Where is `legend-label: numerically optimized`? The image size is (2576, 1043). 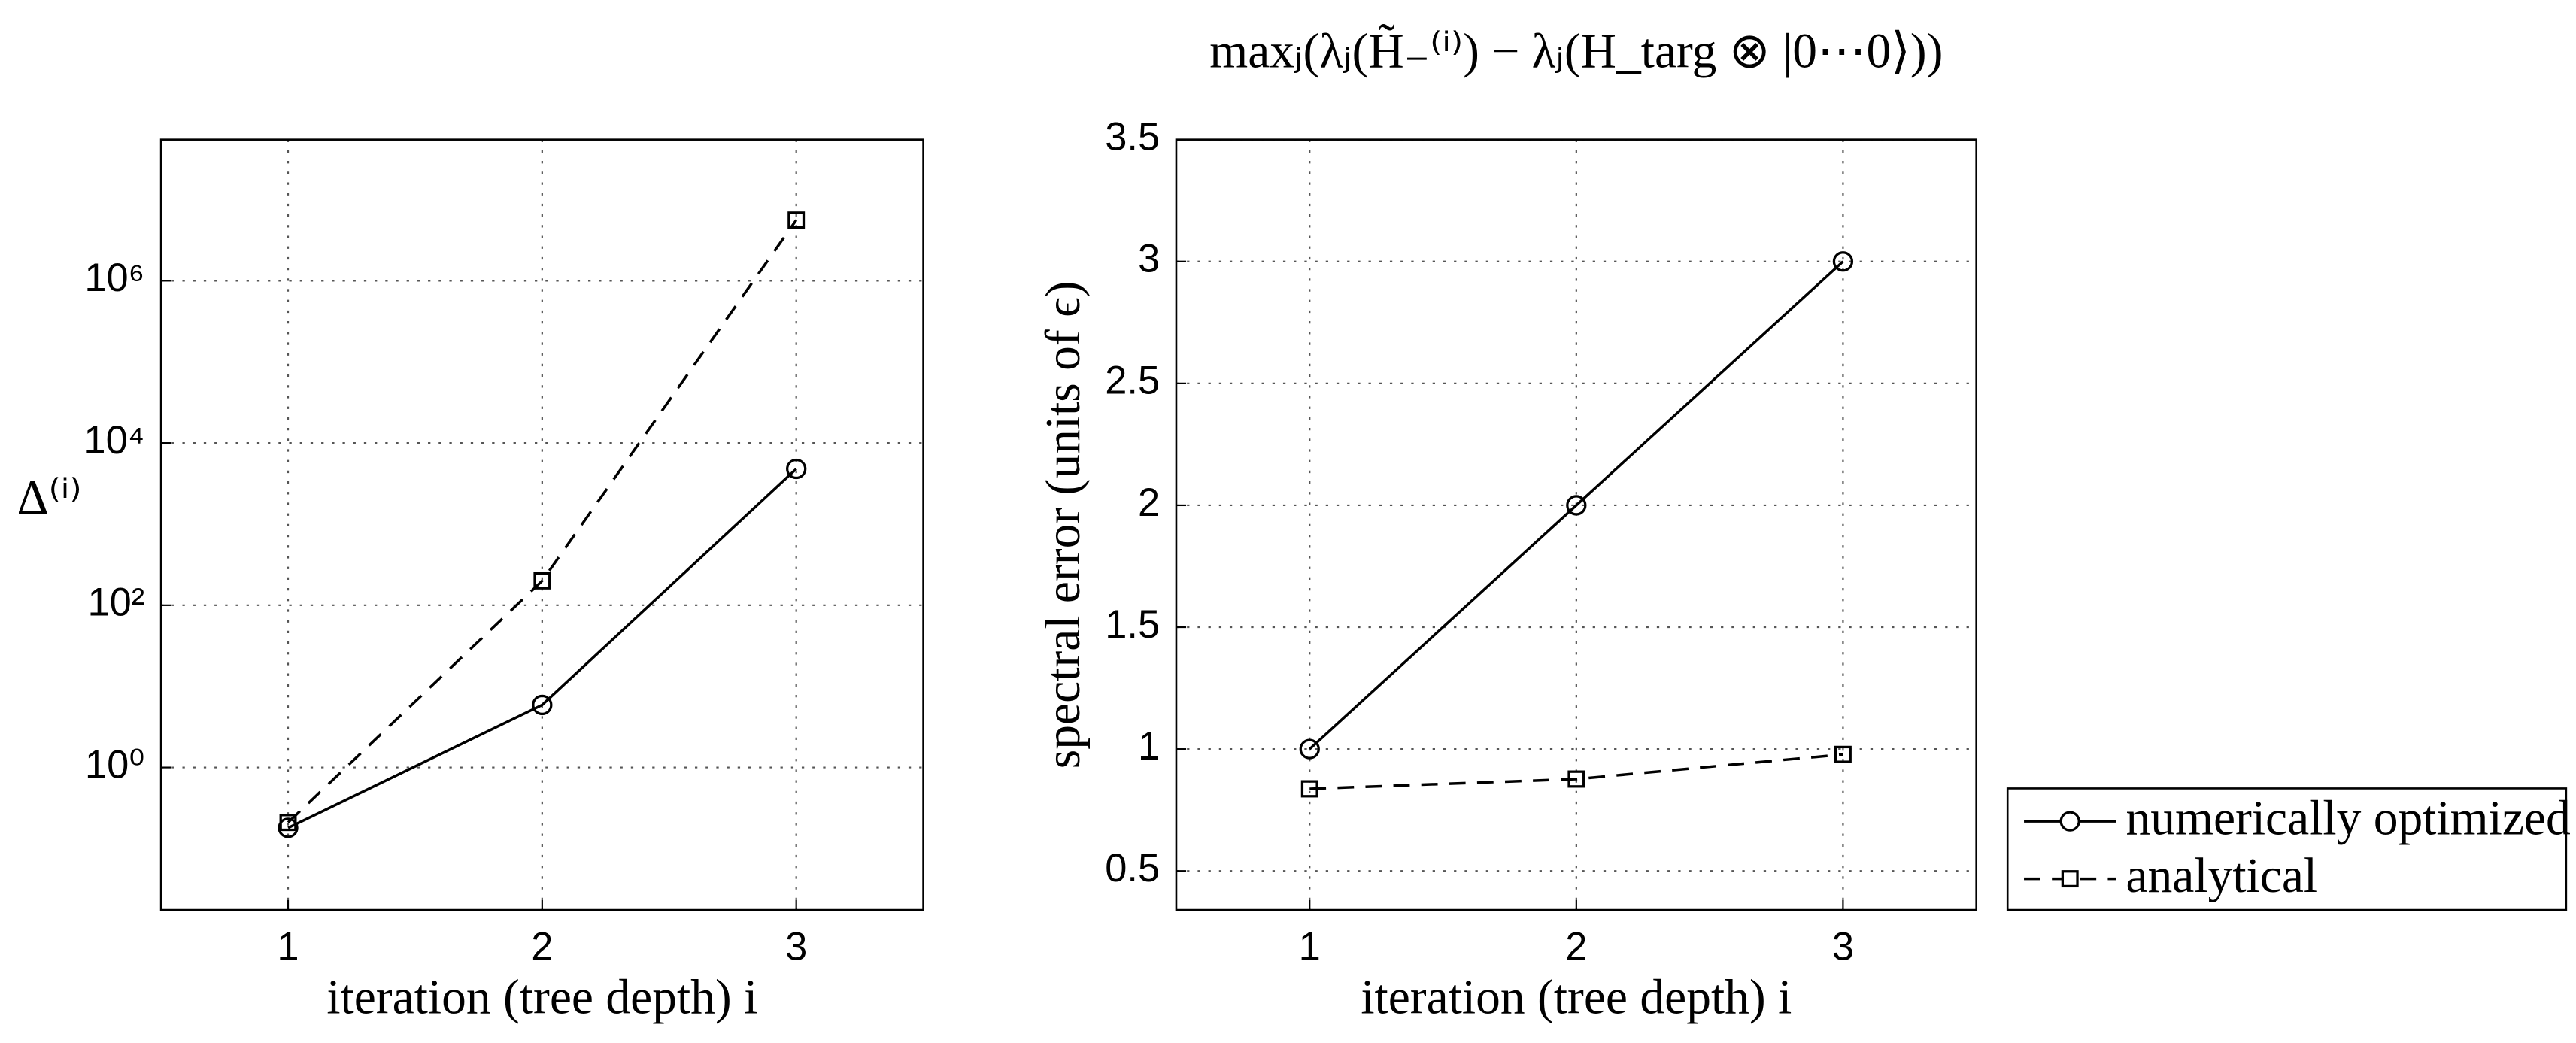 legend-label: numerically optimized is located at coordinates (2347, 818).